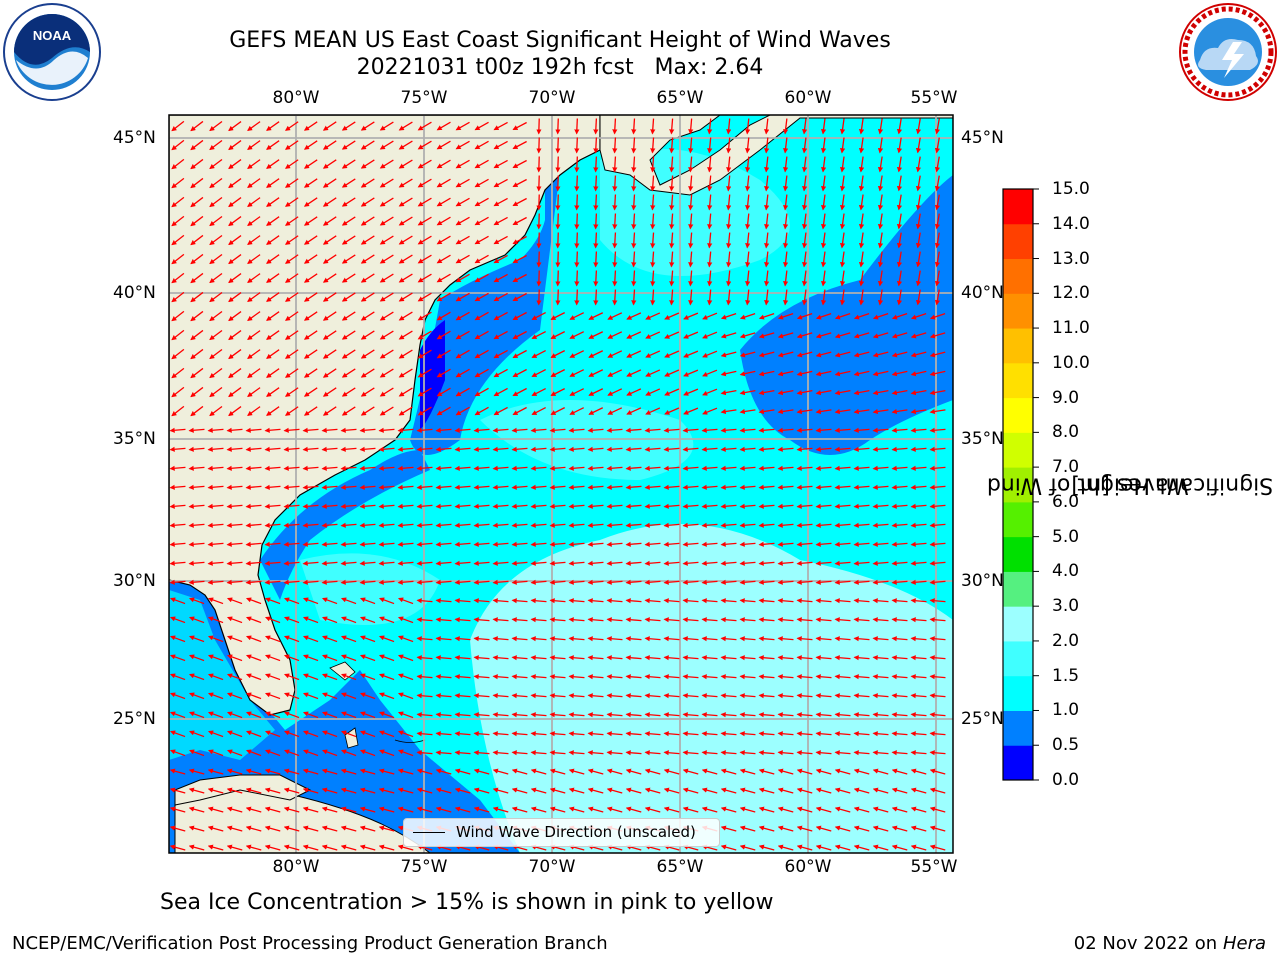 The image size is (1280, 960). What do you see at coordinates (1066, 675) in the screenshot?
I see `colorbar-tick-label: 1.5` at bounding box center [1066, 675].